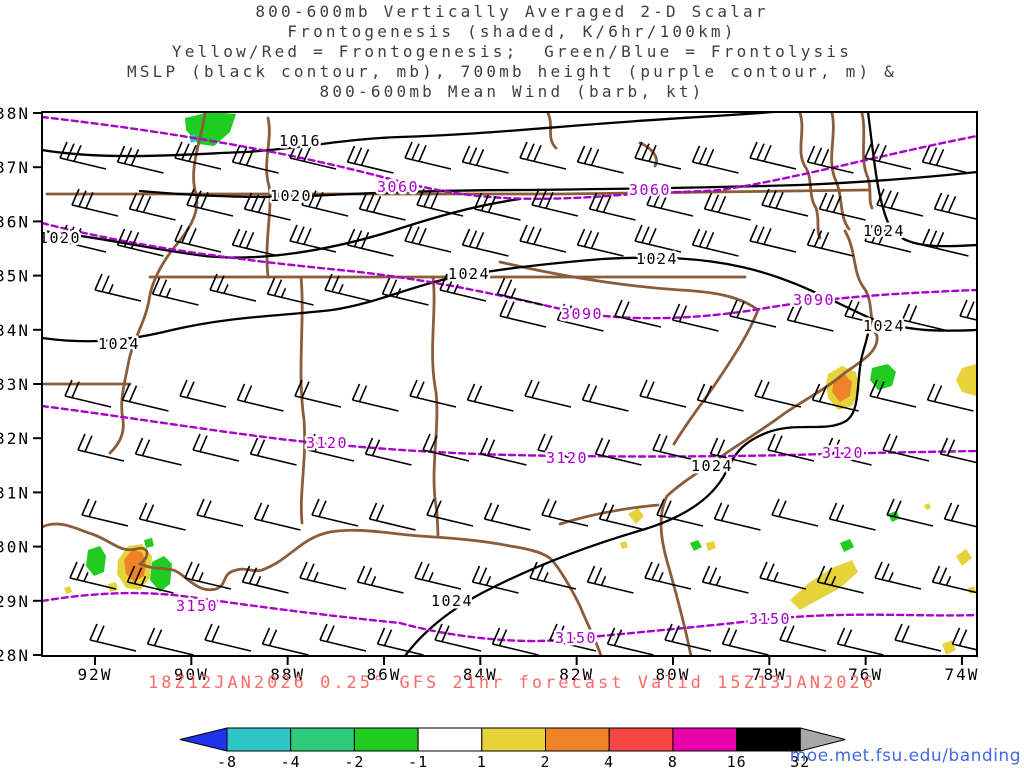 The image size is (1024, 768). Describe the element at coordinates (716, 377) in the screenshot. I see `state-border-savannah-river` at that location.